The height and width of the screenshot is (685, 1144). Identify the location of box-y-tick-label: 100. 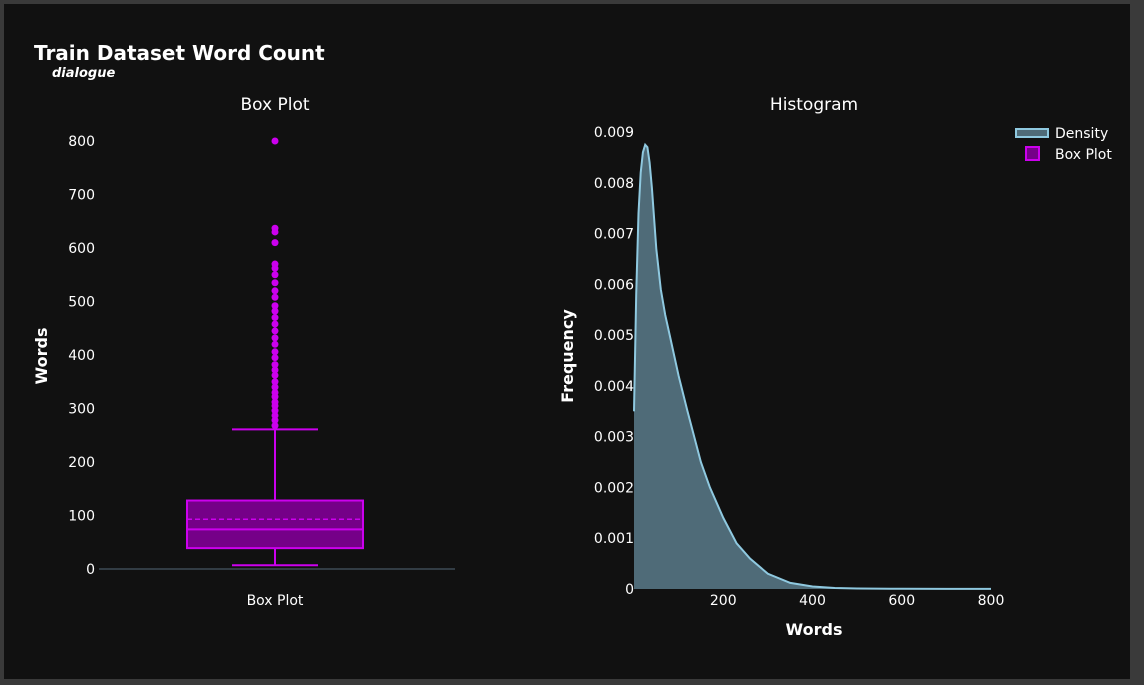
(81, 517).